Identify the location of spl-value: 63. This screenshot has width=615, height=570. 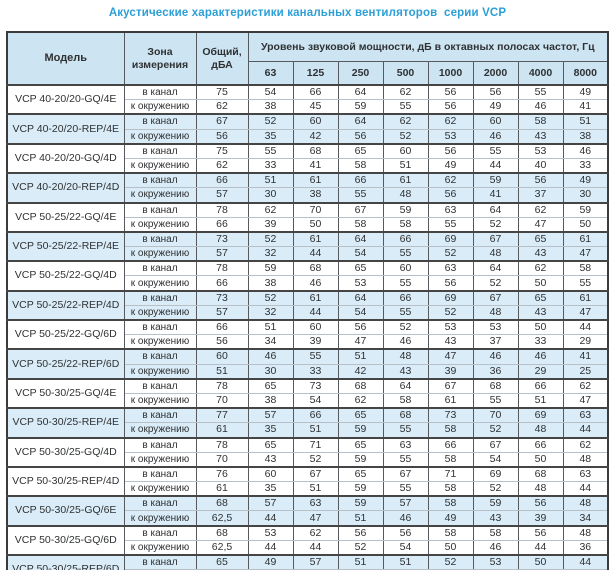
(450, 209).